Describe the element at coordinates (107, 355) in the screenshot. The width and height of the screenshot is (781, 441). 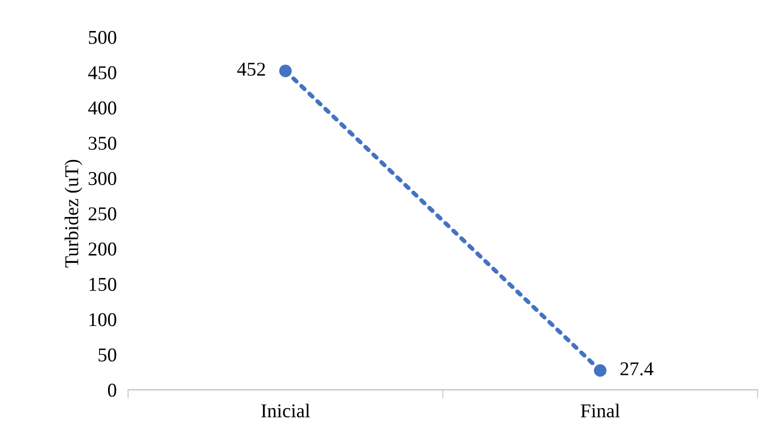
I see `y-tick-label: 50` at that location.